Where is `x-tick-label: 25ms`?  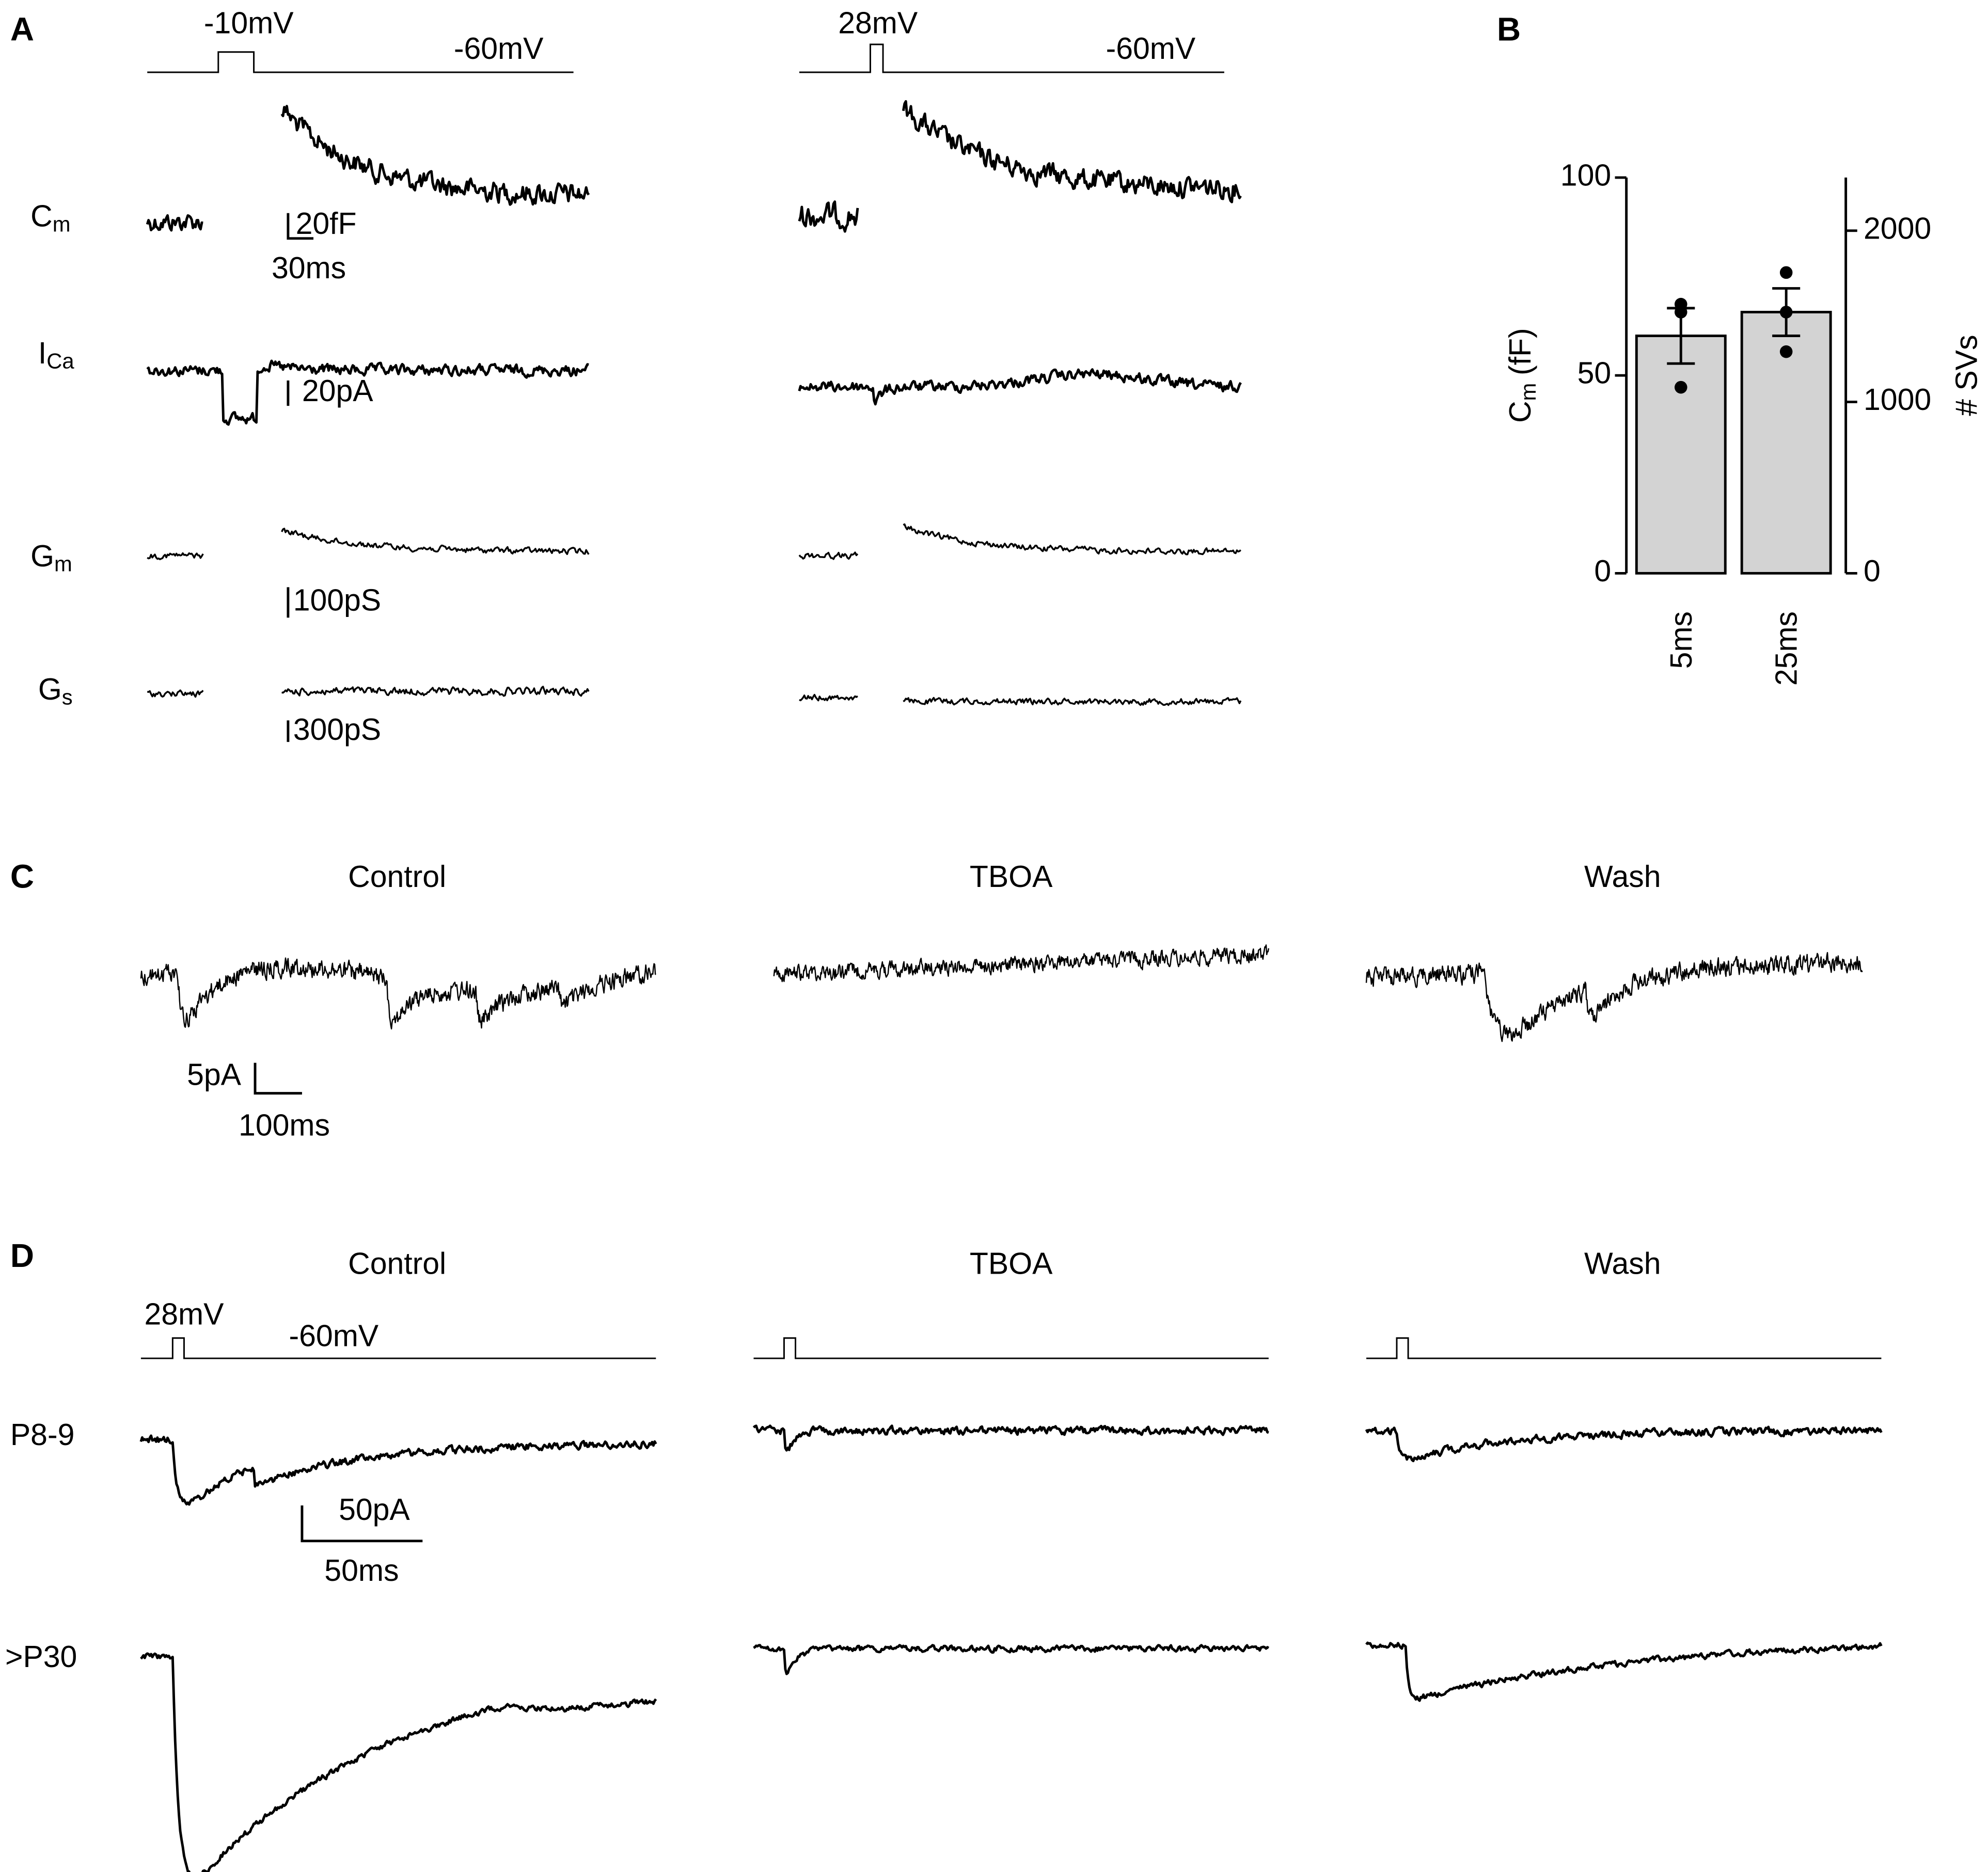
x-tick-label: 25ms is located at coordinates (1787, 648).